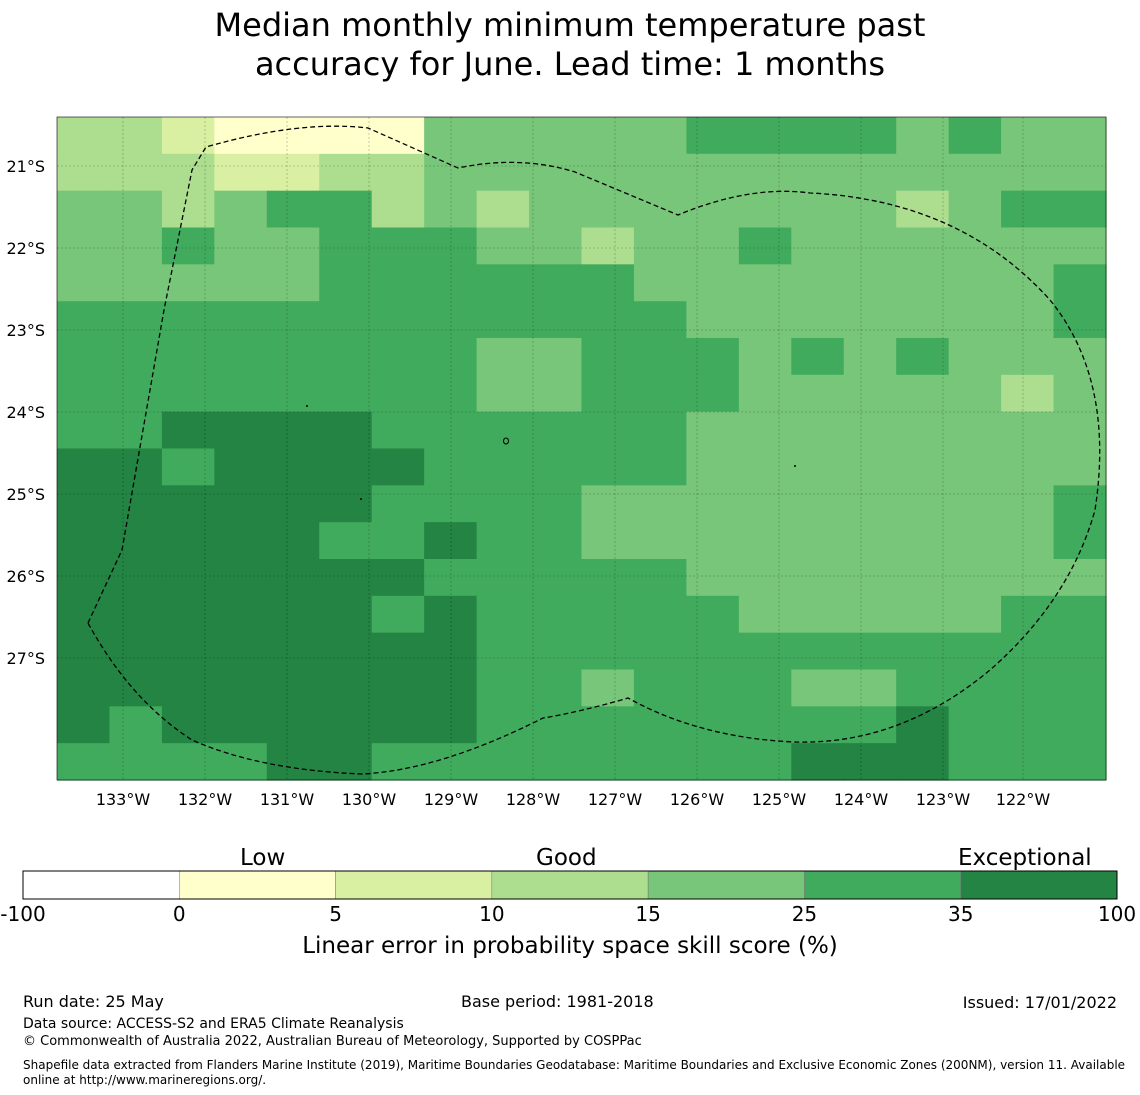 Image resolution: width=1140 pixels, height=1095 pixels. What do you see at coordinates (533, 799) in the screenshot?
I see `longitude-label: 128°W` at bounding box center [533, 799].